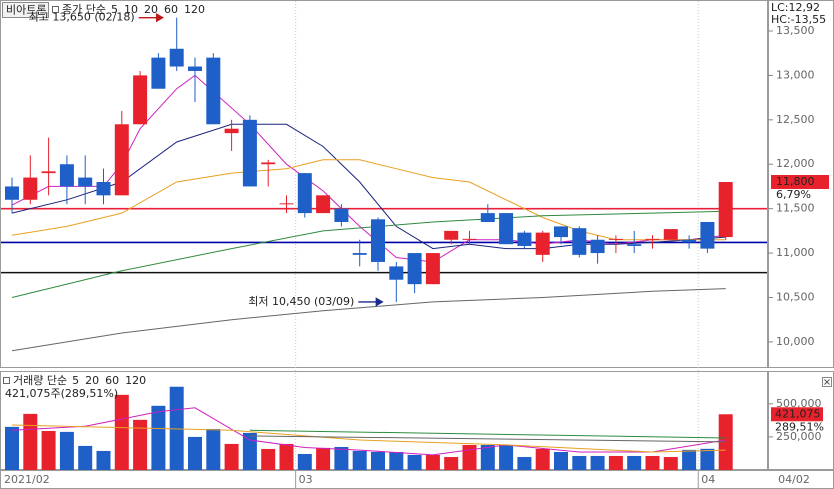 Image resolution: width=834 pixels, height=489 pixels. I want to click on y-tick-label: 12,000, so click(795, 163).